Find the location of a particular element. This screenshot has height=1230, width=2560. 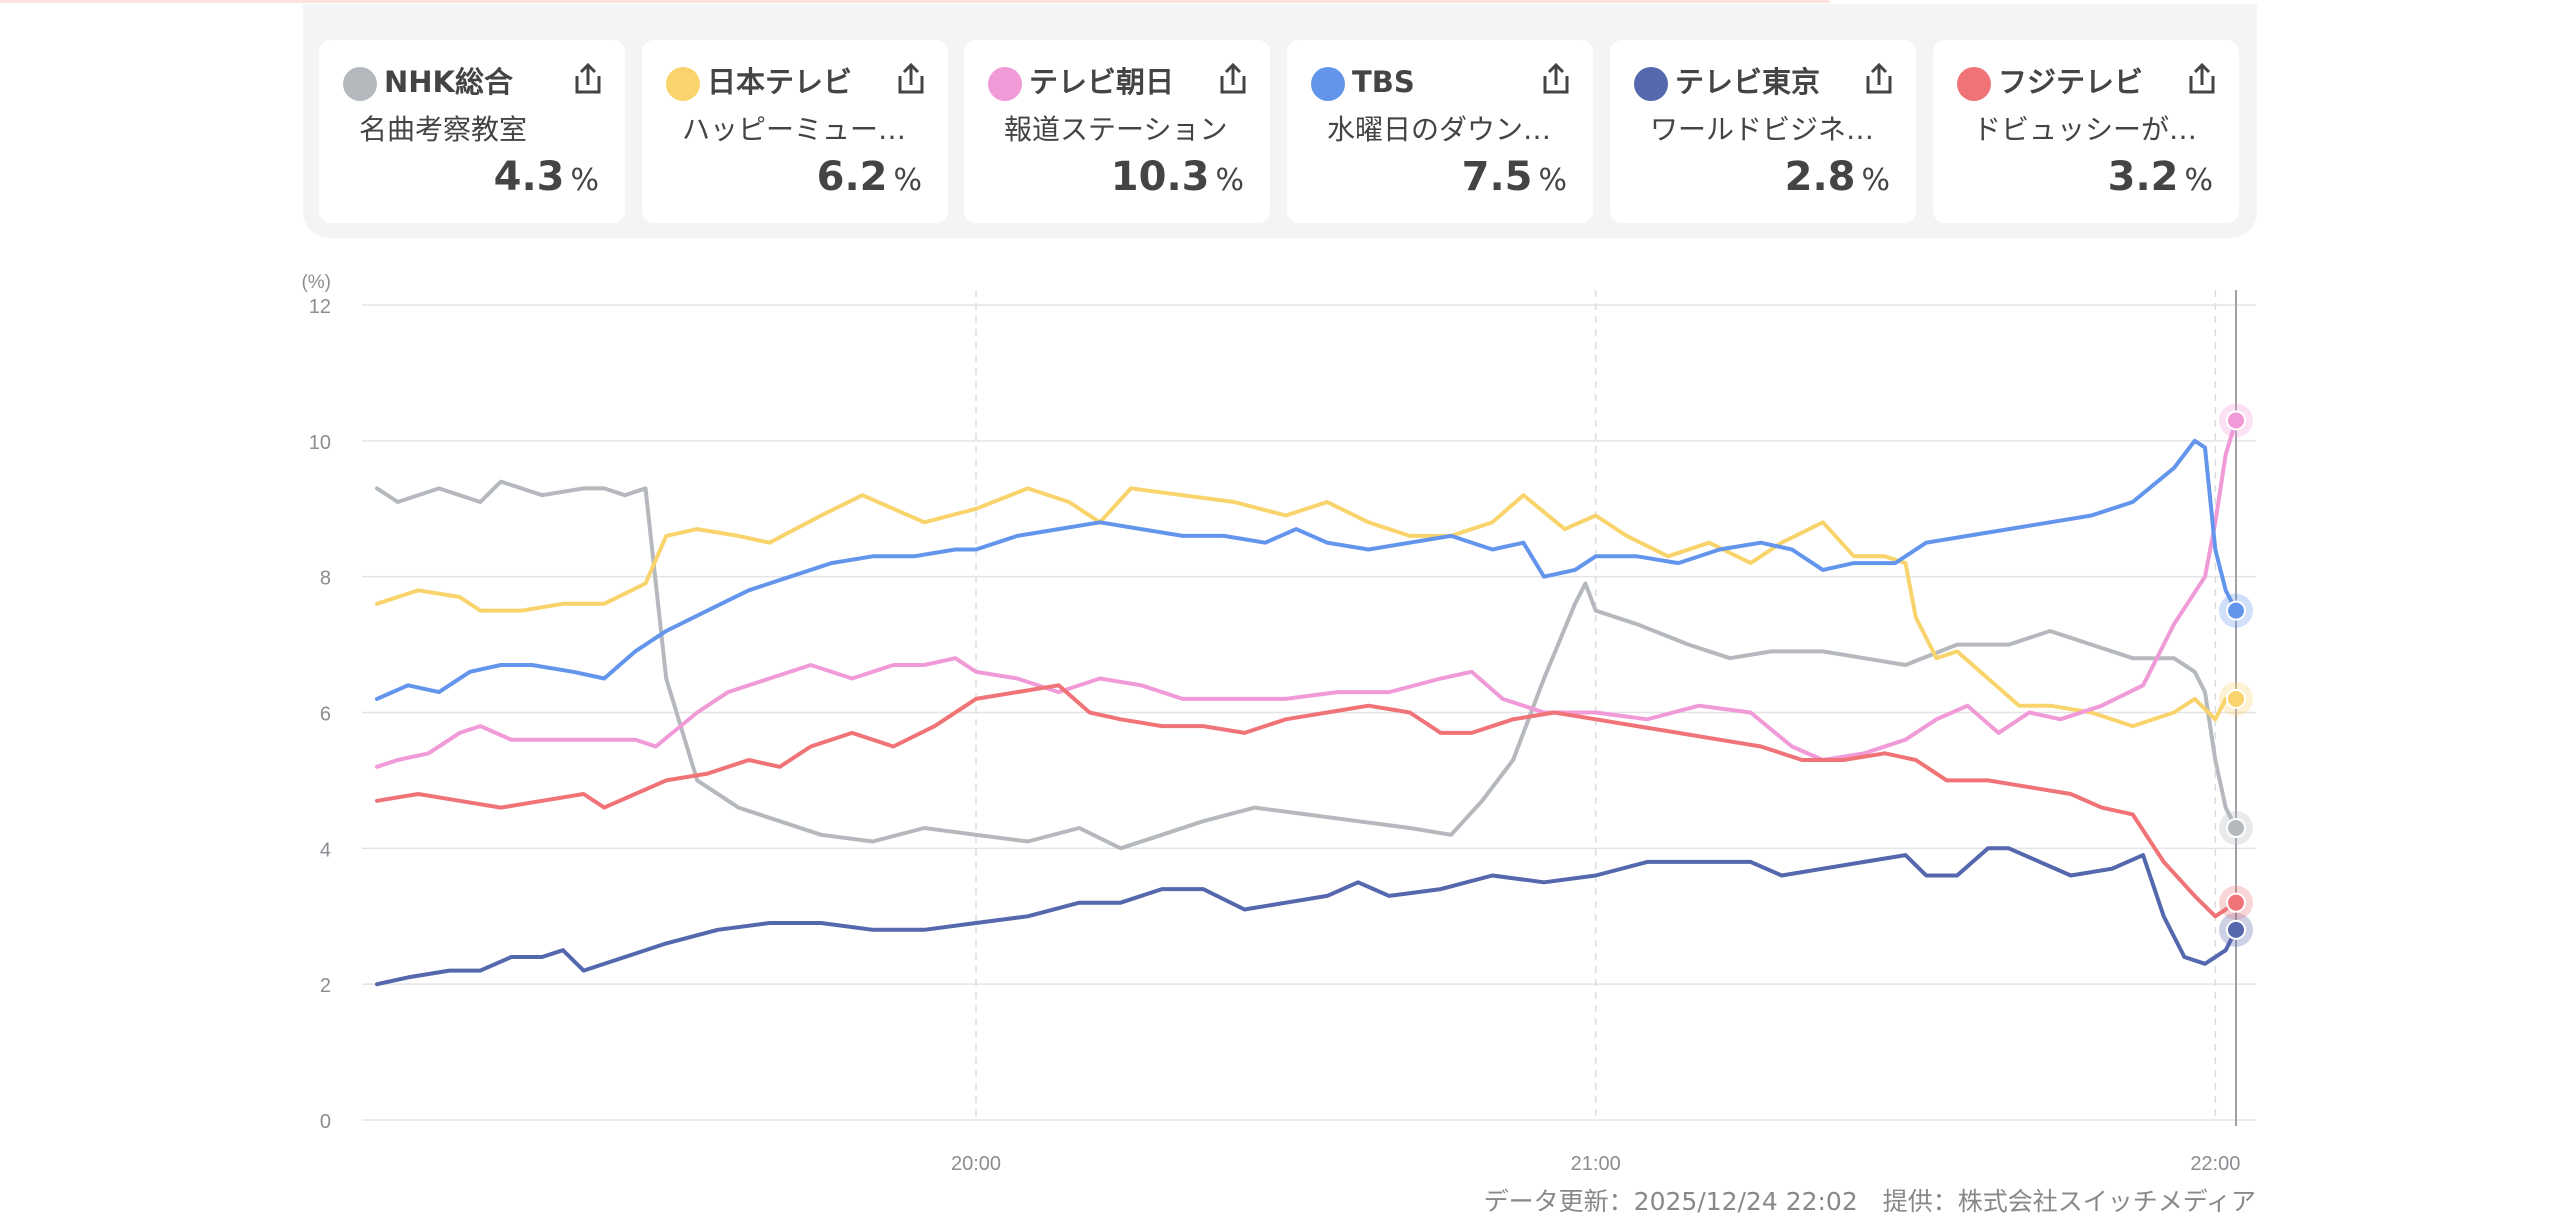

station-card-tv-tokyo: テレビ東京 ワールドビジネ… 2.8% is located at coordinates (1763, 131).